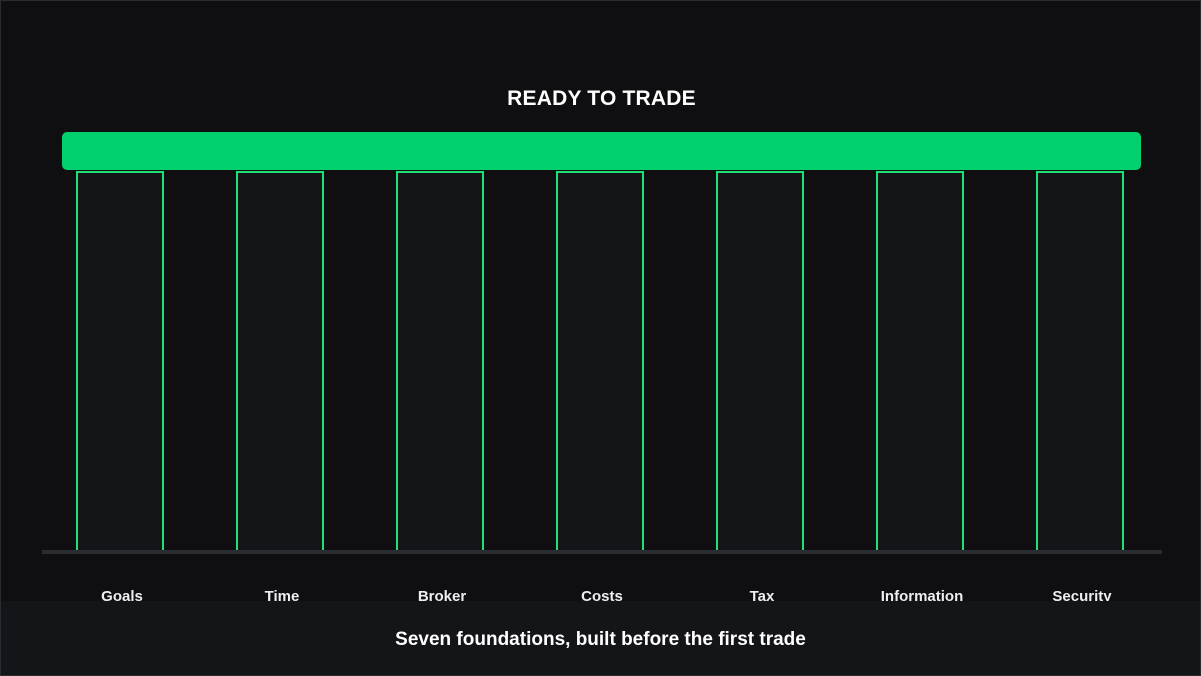 This screenshot has width=1201, height=676. I want to click on pillar-label-broker: Broker, so click(442, 596).